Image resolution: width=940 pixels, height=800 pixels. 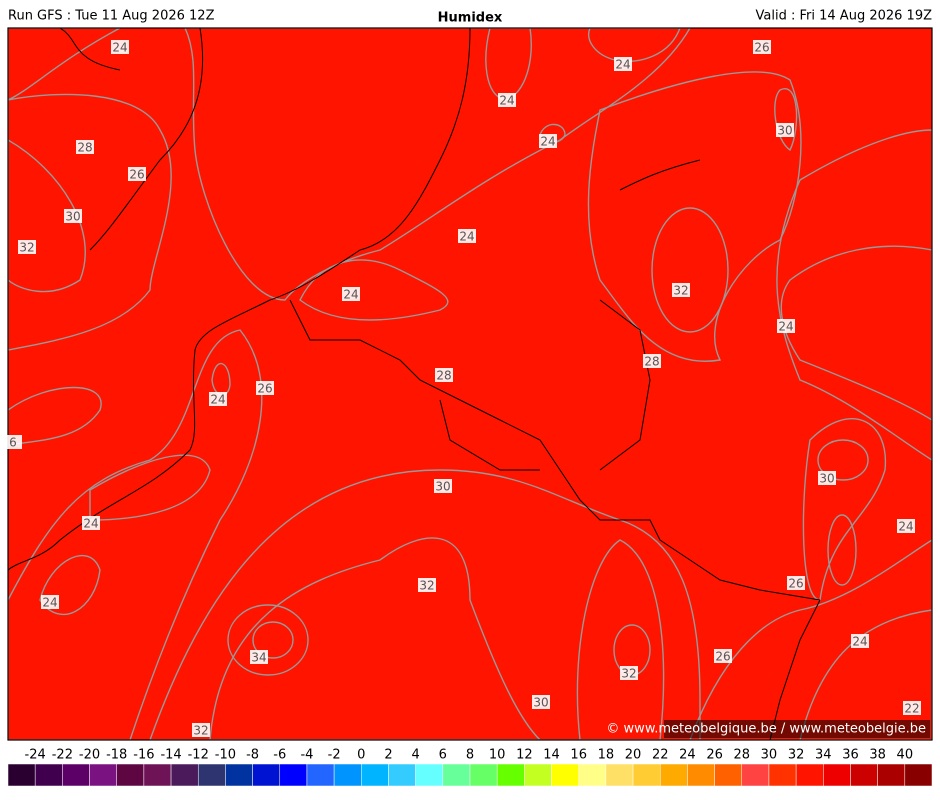 I want to click on colorbar-label: 6, so click(x=443, y=755).